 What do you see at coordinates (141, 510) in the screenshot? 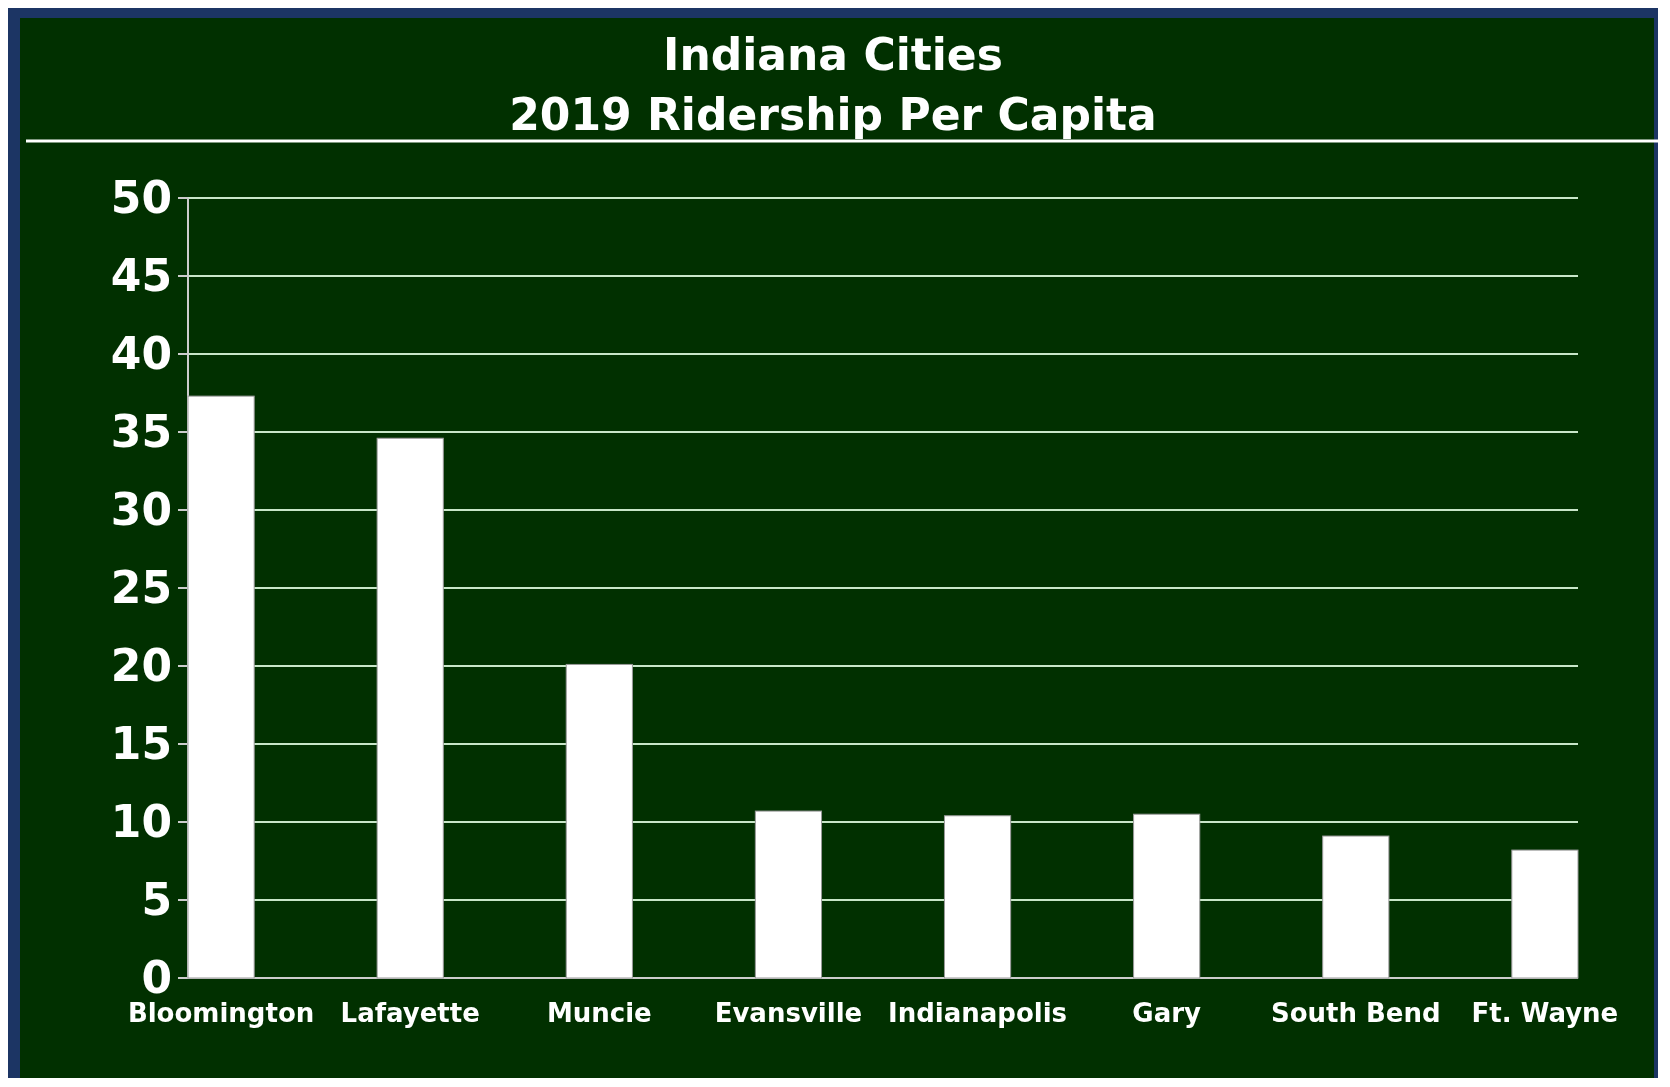
I see `y-tick-label: 30` at bounding box center [141, 510].